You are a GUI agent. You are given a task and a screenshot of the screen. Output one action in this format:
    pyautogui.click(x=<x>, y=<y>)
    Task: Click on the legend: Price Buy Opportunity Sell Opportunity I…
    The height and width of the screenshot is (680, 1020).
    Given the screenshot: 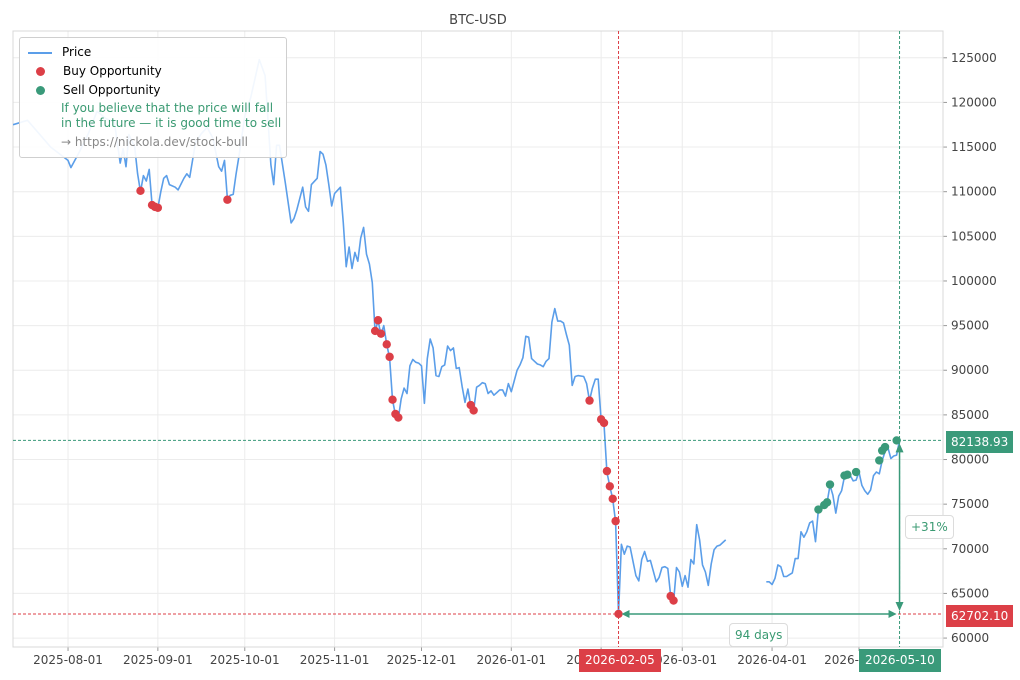 What is the action you would take?
    pyautogui.click(x=153, y=97)
    